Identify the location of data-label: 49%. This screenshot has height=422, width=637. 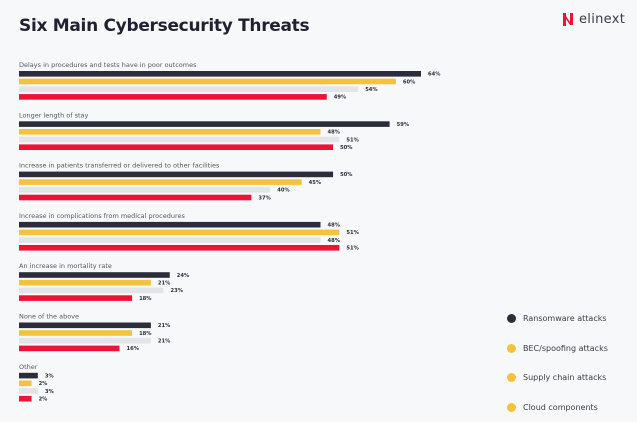
(340, 98).